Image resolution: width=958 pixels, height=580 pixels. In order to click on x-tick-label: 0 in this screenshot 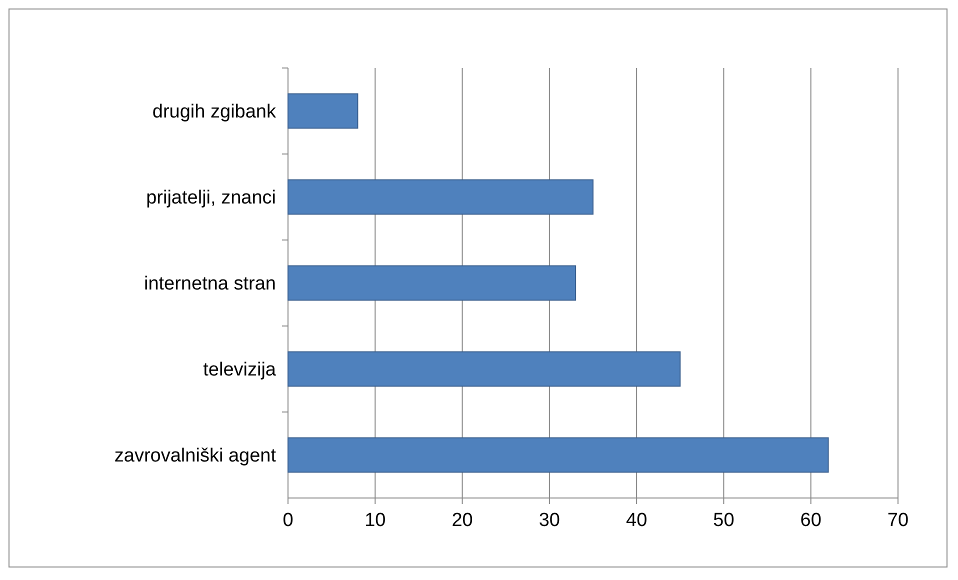, I will do `click(288, 520)`.